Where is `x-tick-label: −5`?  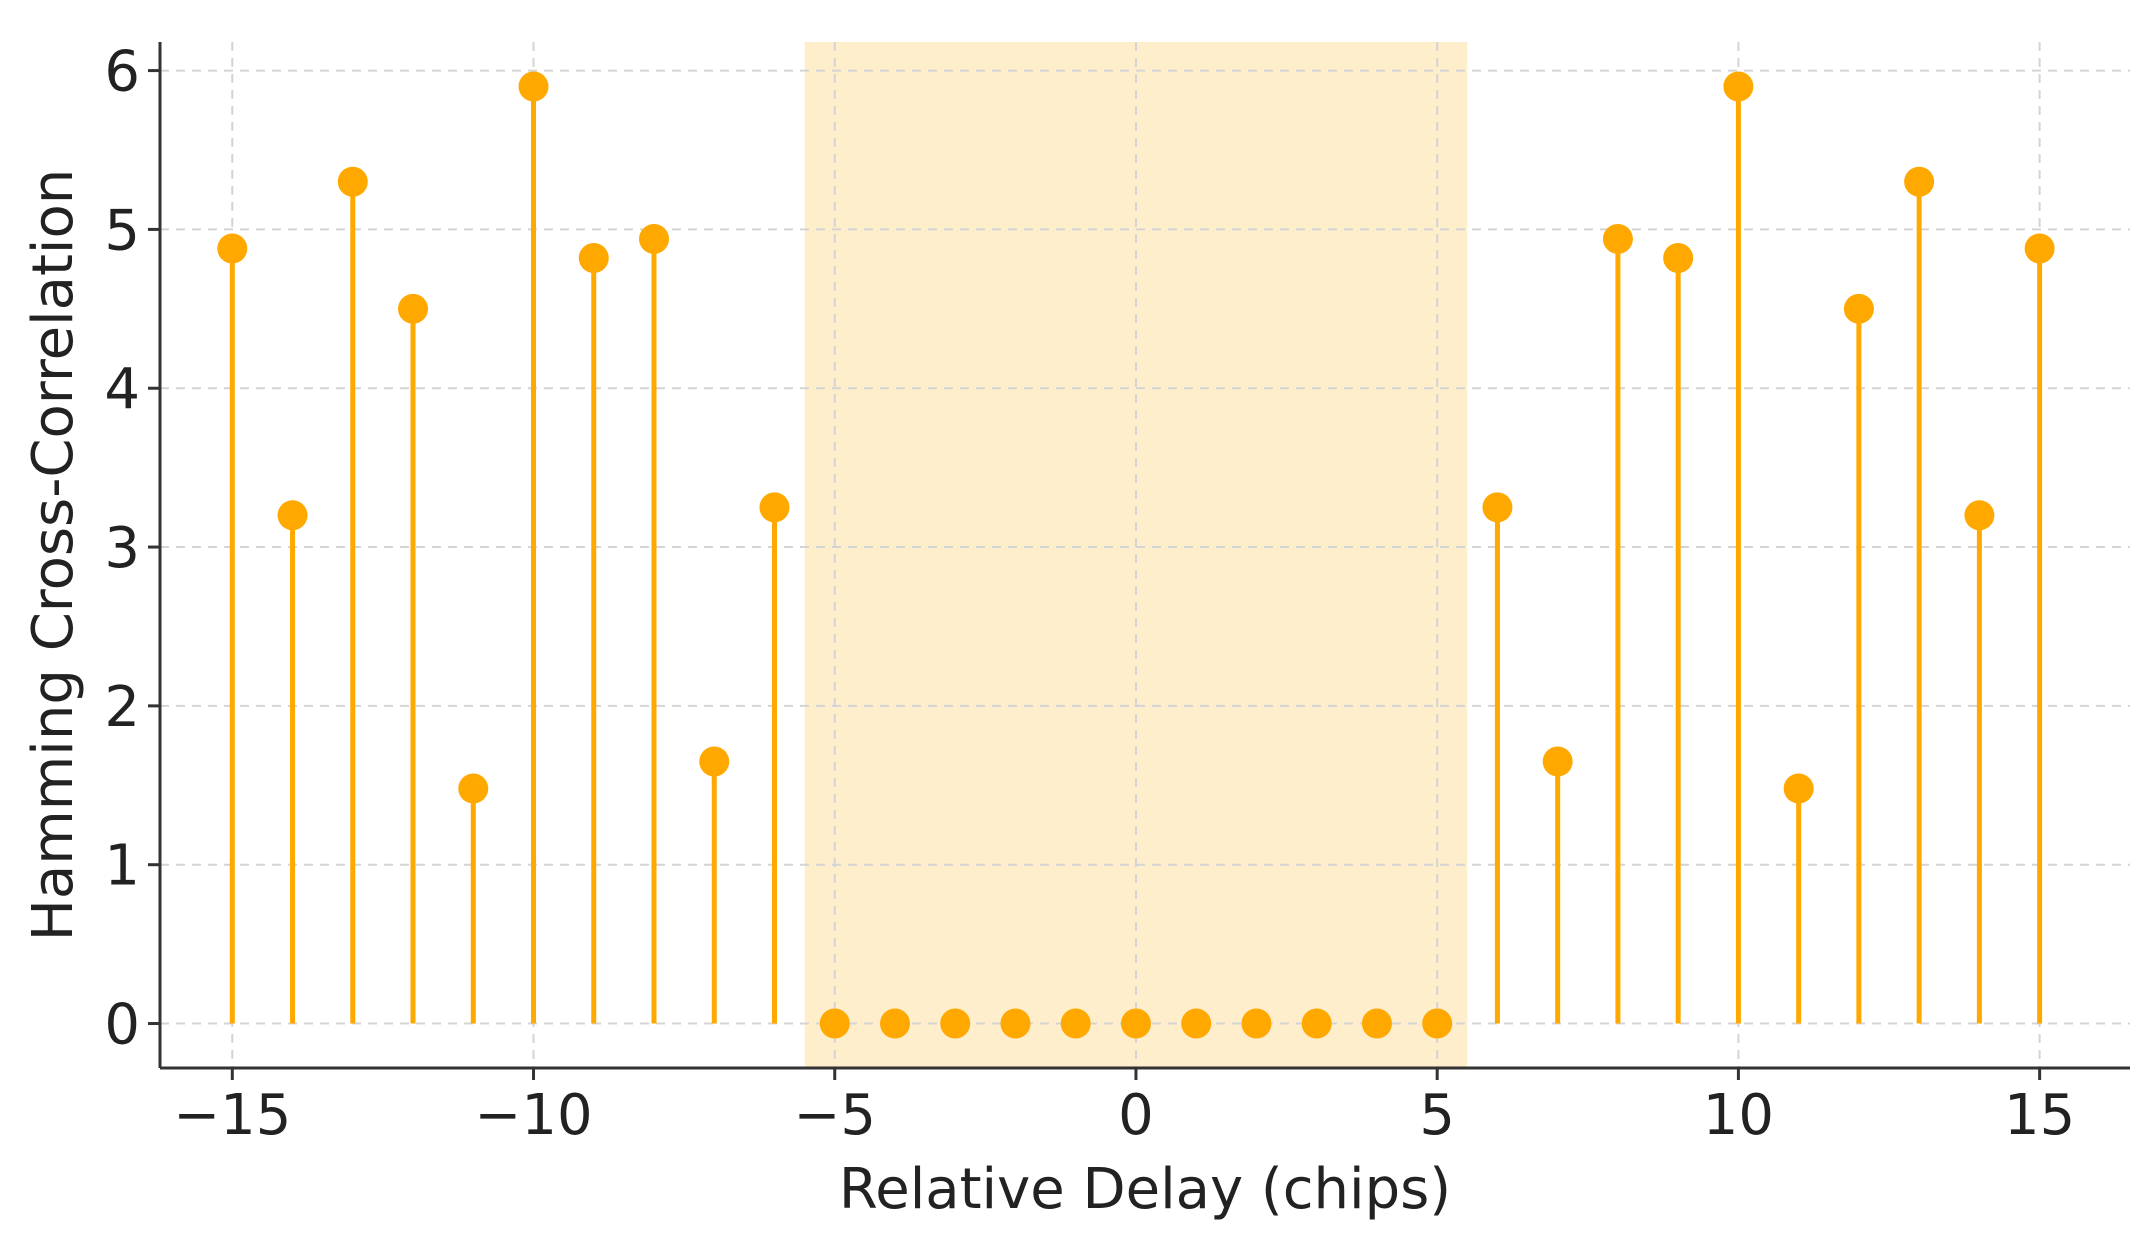 x-tick-label: −5 is located at coordinates (834, 1115).